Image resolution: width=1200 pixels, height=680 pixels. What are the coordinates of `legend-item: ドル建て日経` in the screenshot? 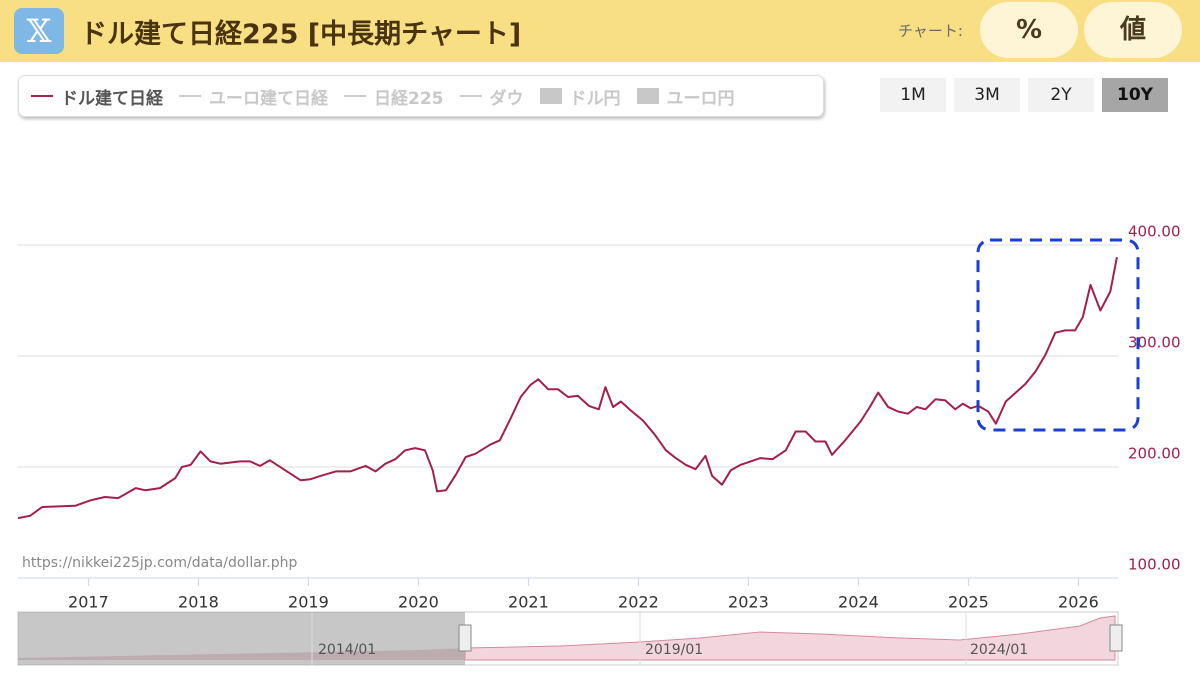 It's located at (97, 96).